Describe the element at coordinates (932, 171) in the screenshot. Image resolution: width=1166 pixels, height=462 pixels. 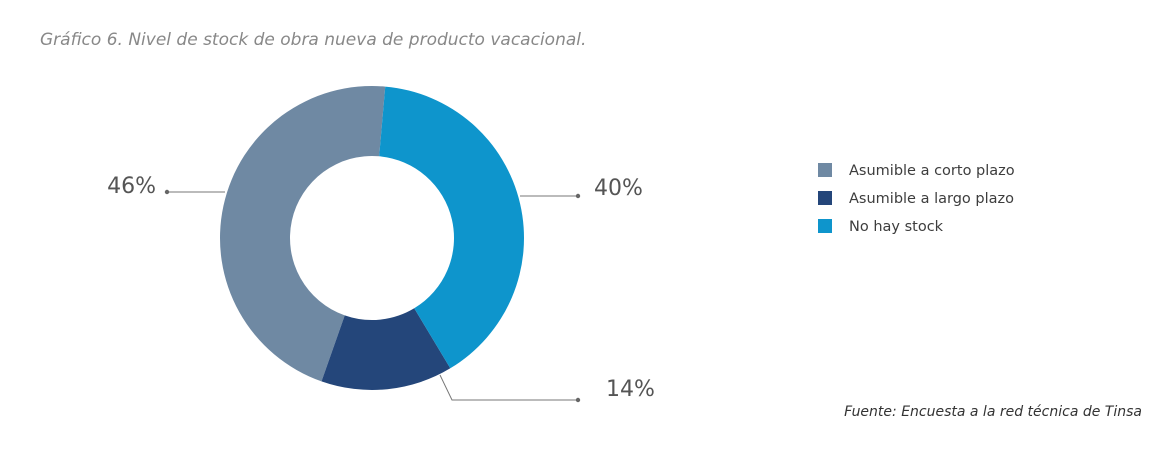
I see `legend-label: Asumible a corto plazo` at that location.